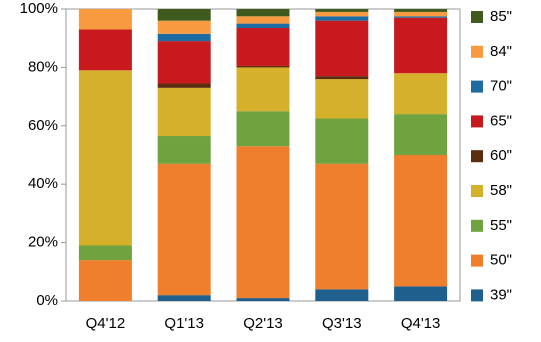  Describe the element at coordinates (43, 125) in the screenshot. I see `y-tick-label: 60%` at that location.